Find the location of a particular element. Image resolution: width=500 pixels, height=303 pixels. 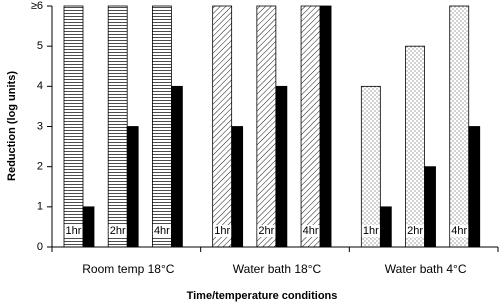

y-tick-label: 3 is located at coordinates (40, 126).